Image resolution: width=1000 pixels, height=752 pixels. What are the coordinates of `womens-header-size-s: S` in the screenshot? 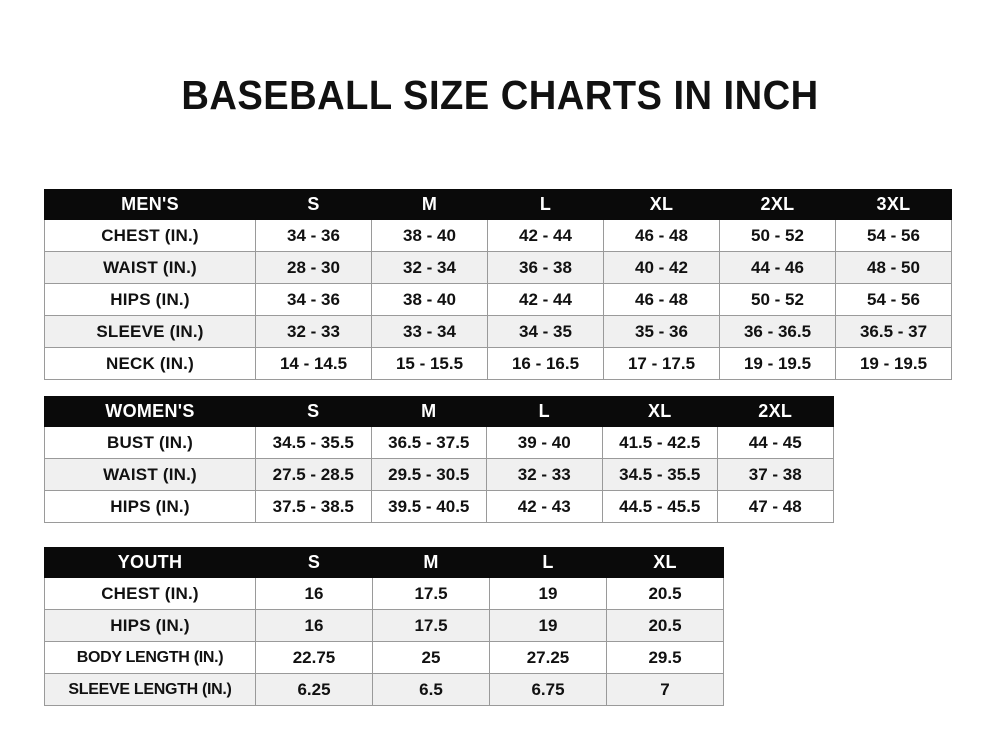 It's located at (313, 411).